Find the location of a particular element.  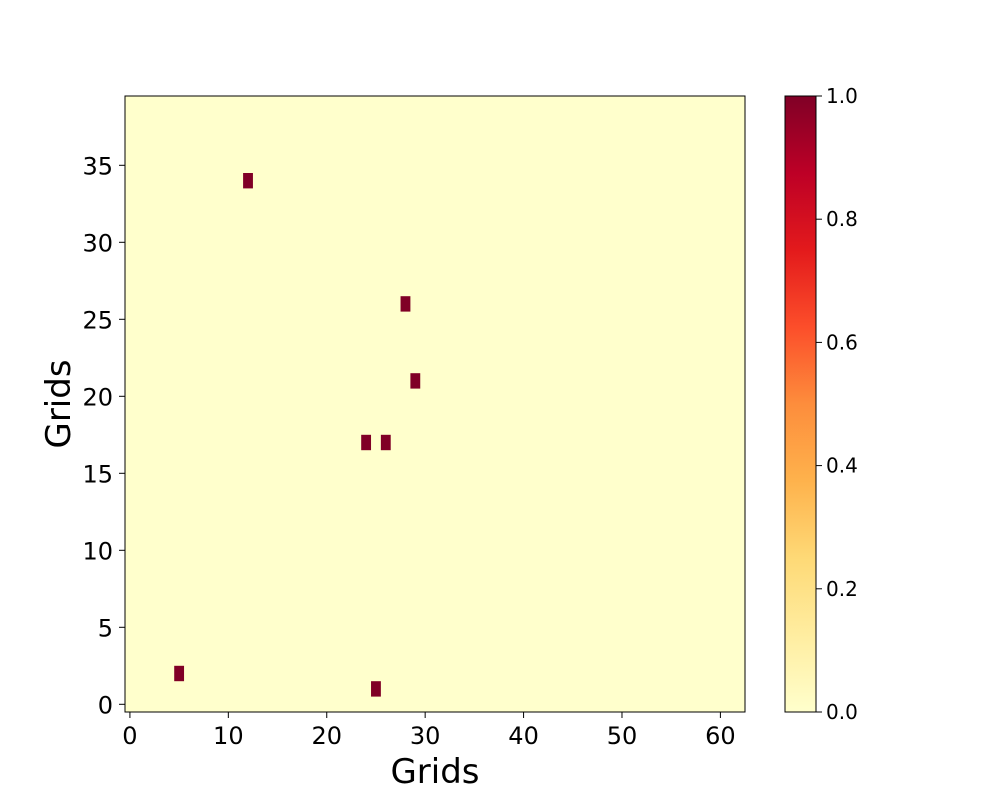

x-tick-label: 50 is located at coordinates (622, 736).